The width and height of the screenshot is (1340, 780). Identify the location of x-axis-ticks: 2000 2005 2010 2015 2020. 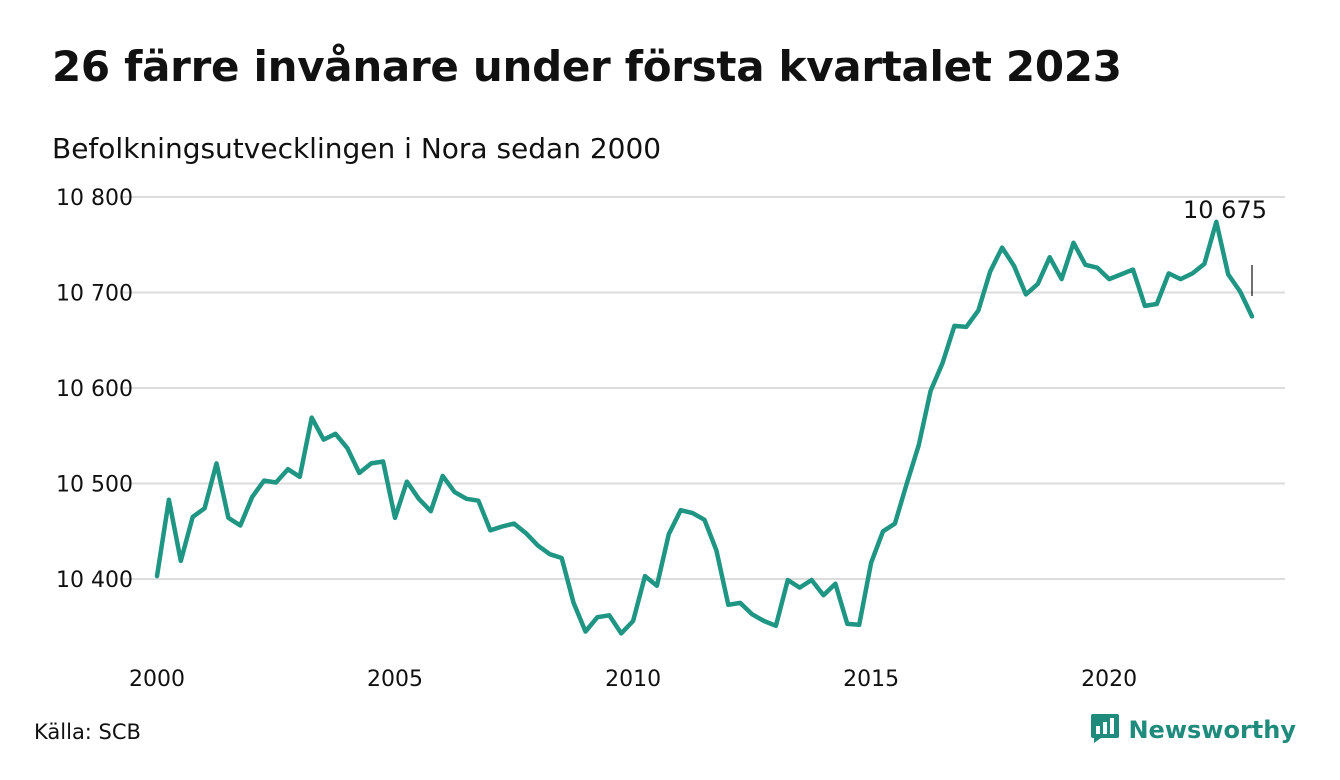
(633, 679).